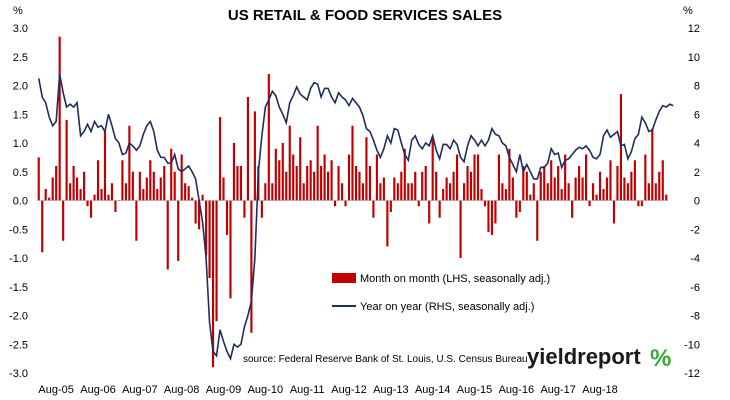 The height and width of the screenshot is (400, 730). Describe the element at coordinates (697, 173) in the screenshot. I see `right-tick-label: 2` at that location.